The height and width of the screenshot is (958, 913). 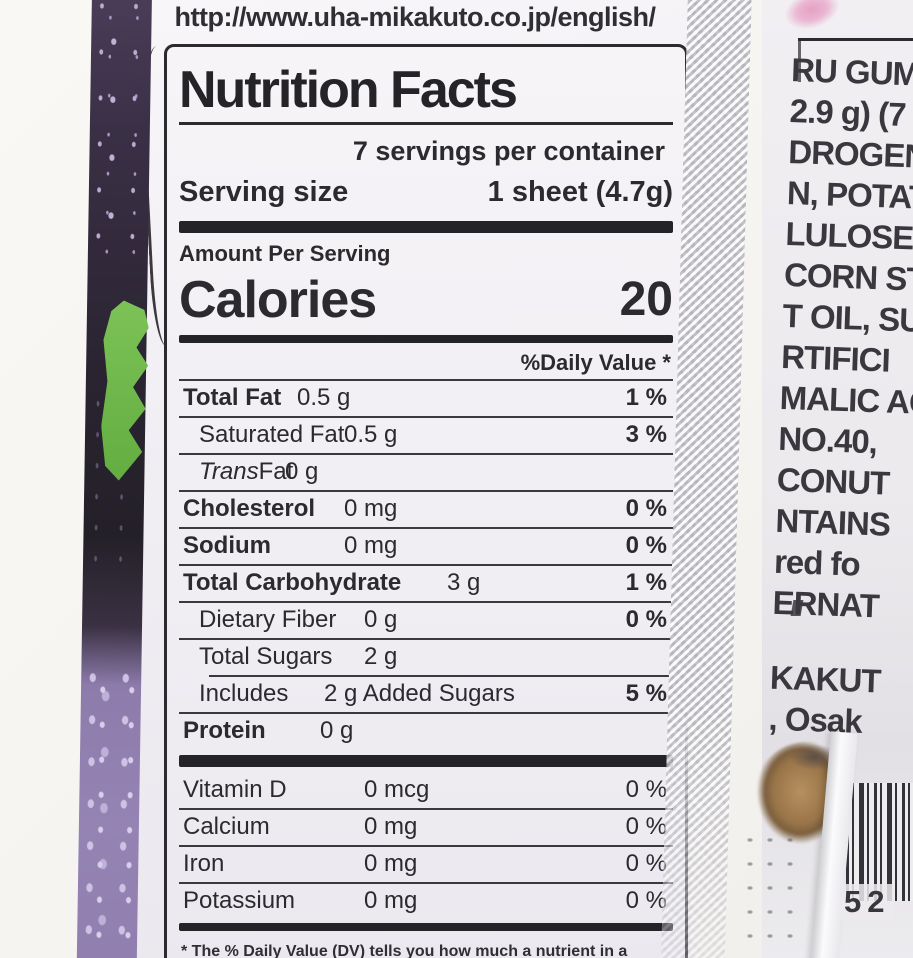 What do you see at coordinates (426, 864) in the screenshot?
I see `micronutrient-row: Iron 0 mg 0 %` at bounding box center [426, 864].